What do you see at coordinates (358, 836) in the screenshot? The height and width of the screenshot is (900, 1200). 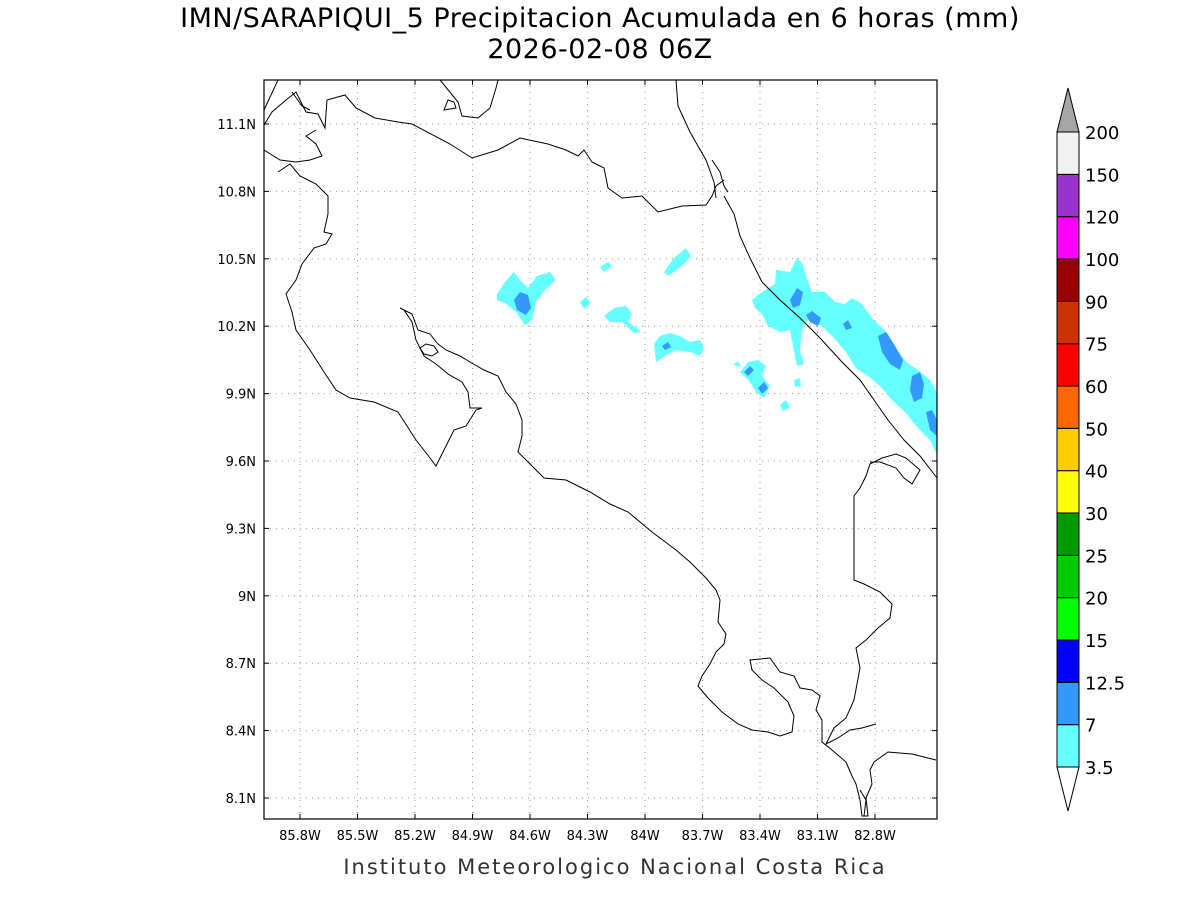 I see `lon-tick-label: 85.5W` at bounding box center [358, 836].